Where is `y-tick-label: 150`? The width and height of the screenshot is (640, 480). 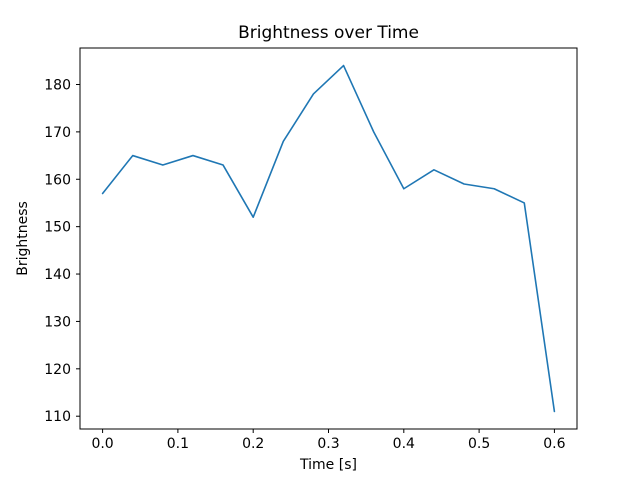 y-tick-label: 150 is located at coordinates (57, 228).